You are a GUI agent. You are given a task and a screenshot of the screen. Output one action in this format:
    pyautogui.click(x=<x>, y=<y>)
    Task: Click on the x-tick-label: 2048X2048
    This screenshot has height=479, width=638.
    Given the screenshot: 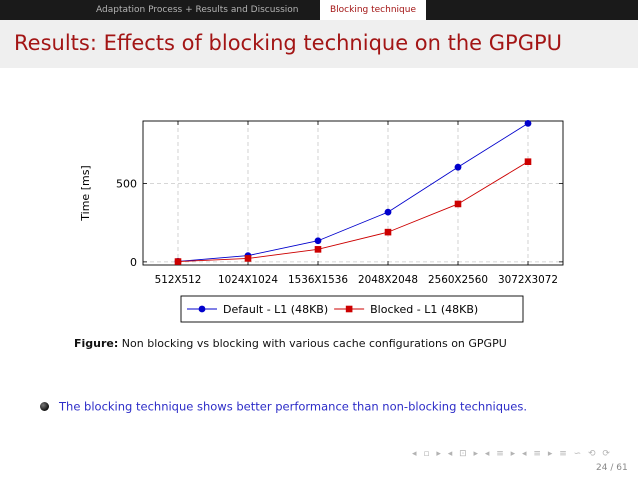 What is the action you would take?
    pyautogui.click(x=388, y=280)
    